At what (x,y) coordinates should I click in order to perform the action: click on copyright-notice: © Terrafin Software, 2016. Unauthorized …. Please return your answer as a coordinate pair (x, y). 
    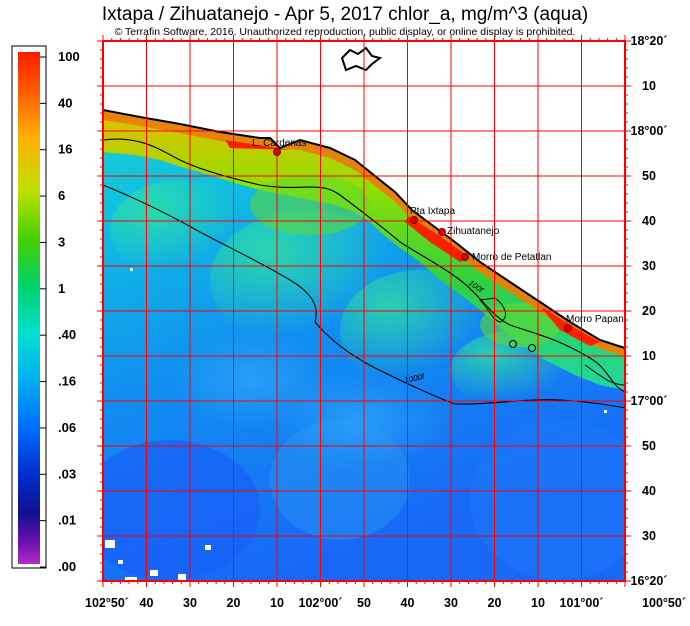
    Looking at the image, I should click on (345, 32).